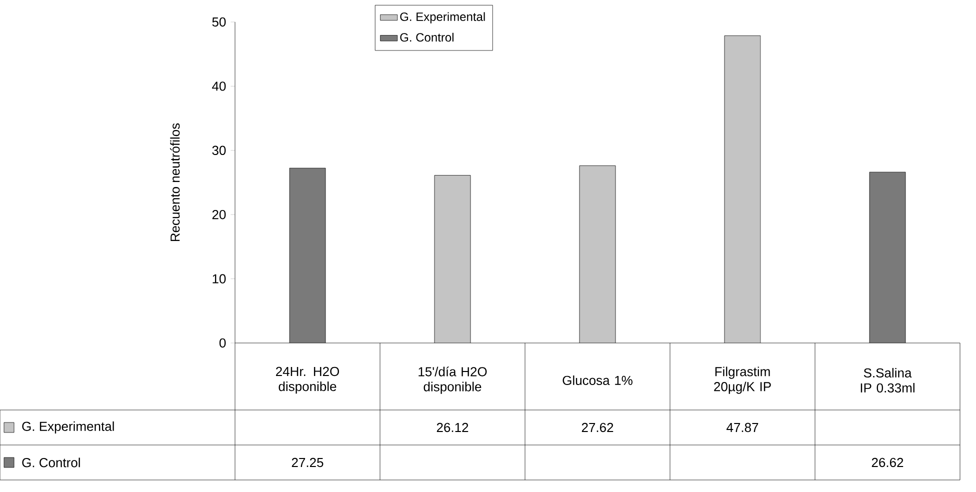  I want to click on legend-label: G. Control, so click(427, 37).